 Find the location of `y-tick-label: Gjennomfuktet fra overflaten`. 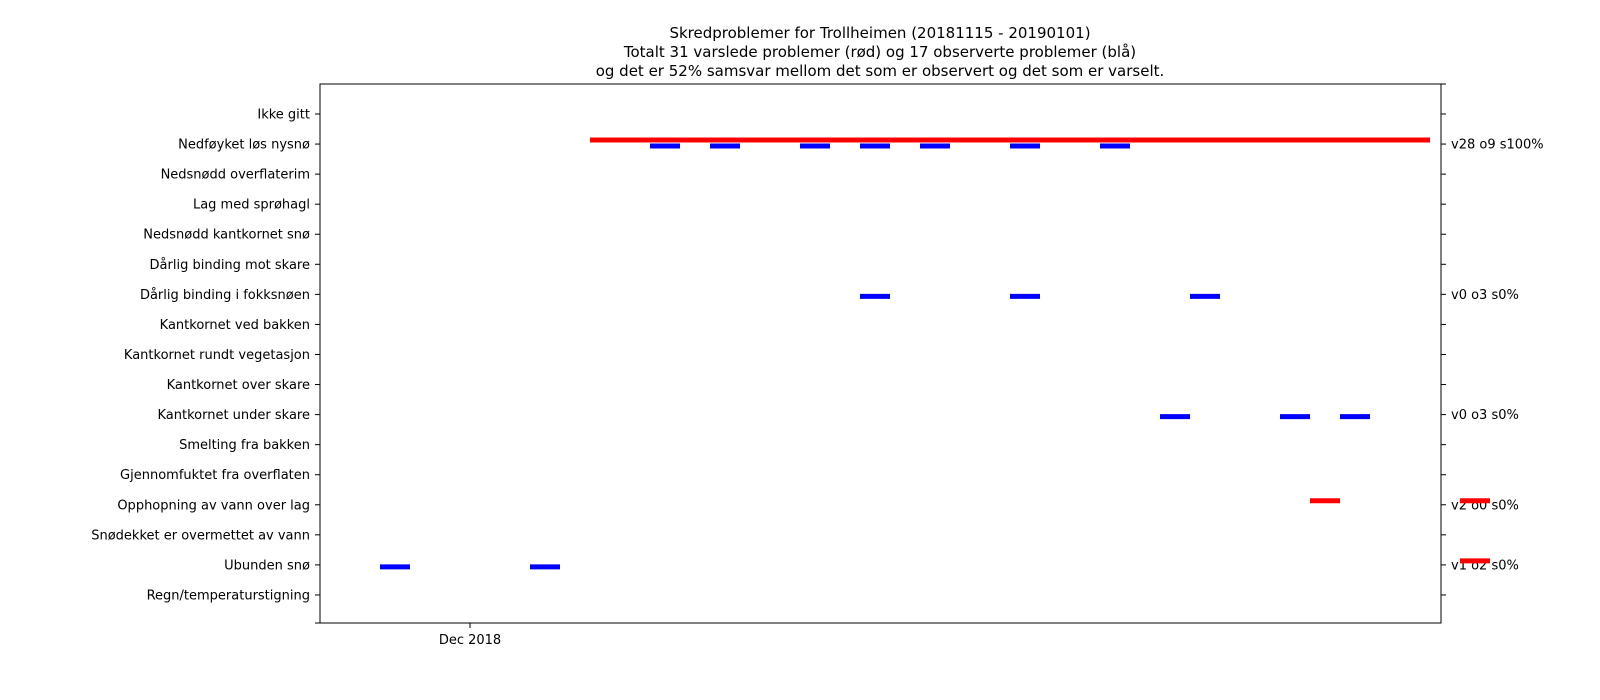

y-tick-label: Gjennomfuktet fra overflaten is located at coordinates (215, 475).